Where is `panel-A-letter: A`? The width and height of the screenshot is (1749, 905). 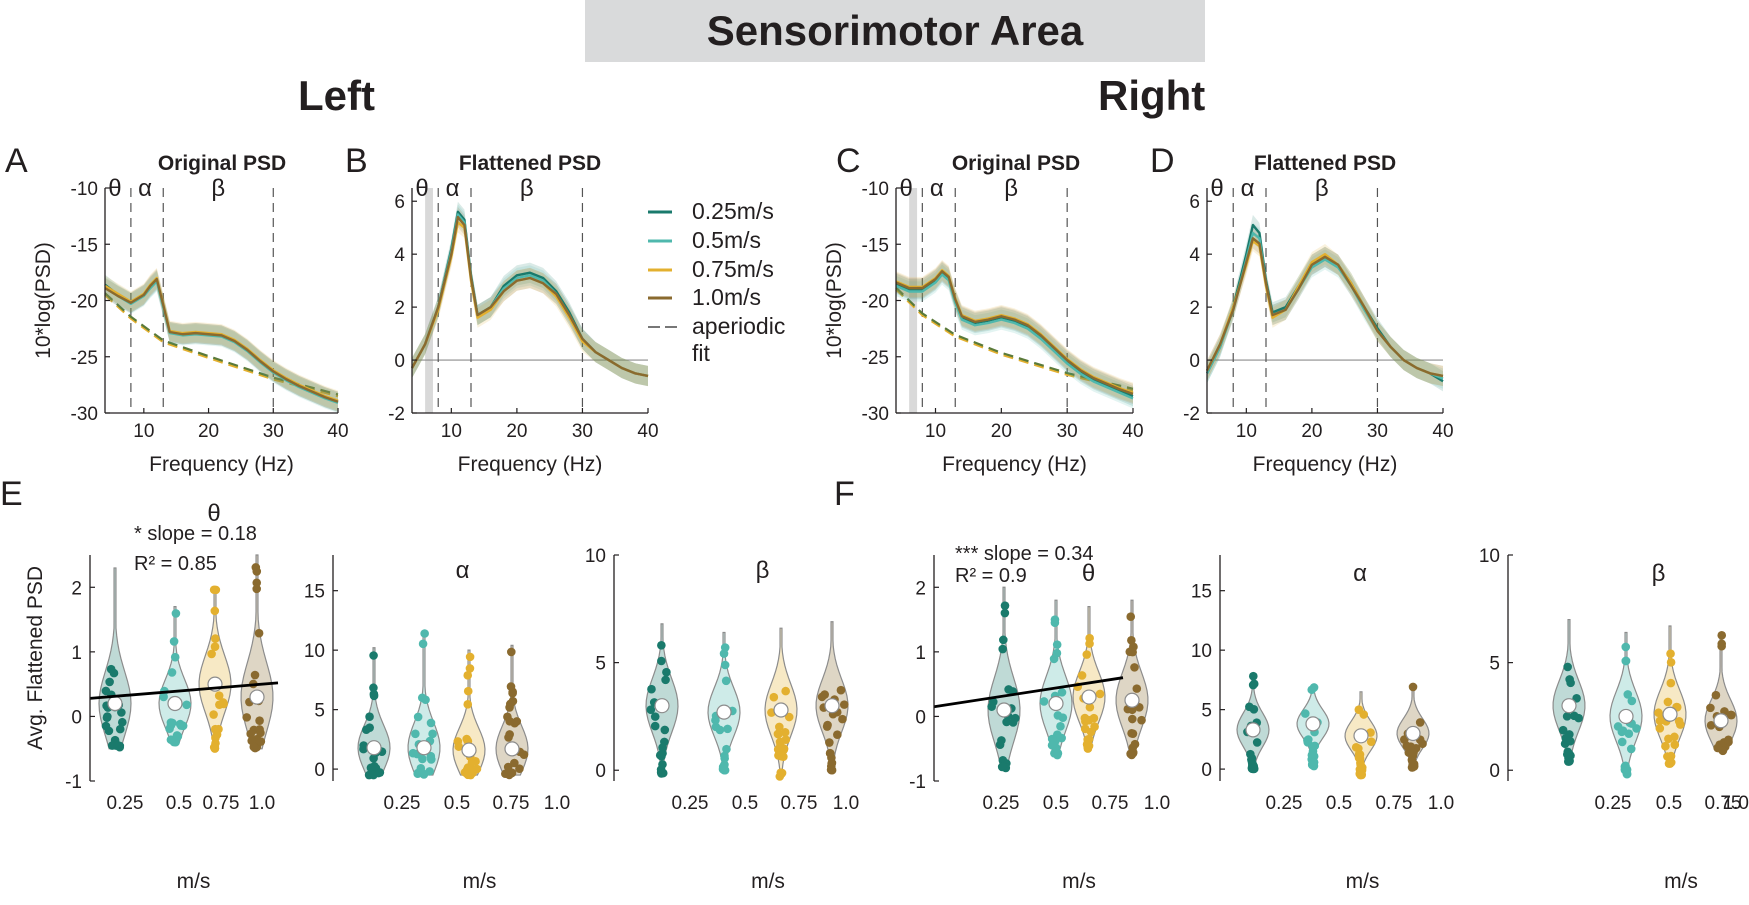 panel-A-letter: A is located at coordinates (16, 161).